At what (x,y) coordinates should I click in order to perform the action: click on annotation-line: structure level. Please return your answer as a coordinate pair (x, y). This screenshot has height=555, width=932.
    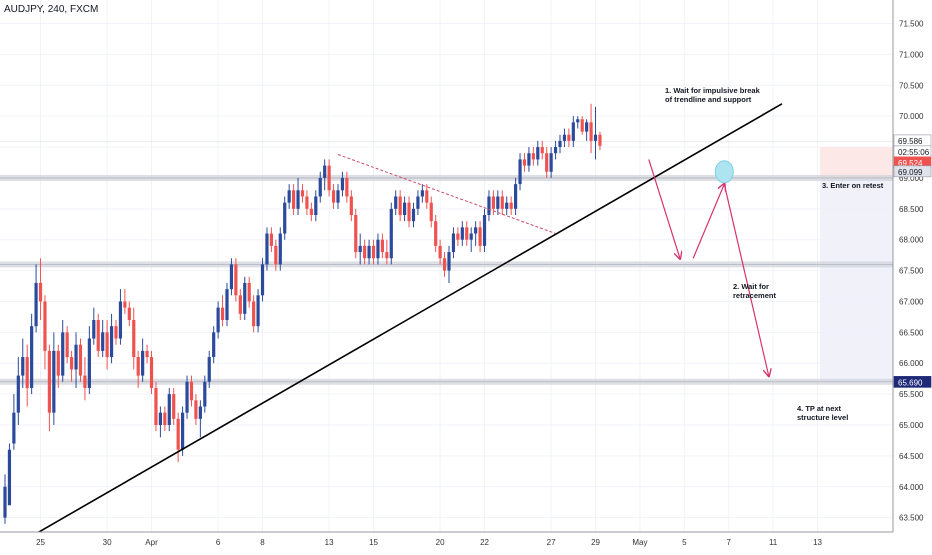
    Looking at the image, I should click on (822, 417).